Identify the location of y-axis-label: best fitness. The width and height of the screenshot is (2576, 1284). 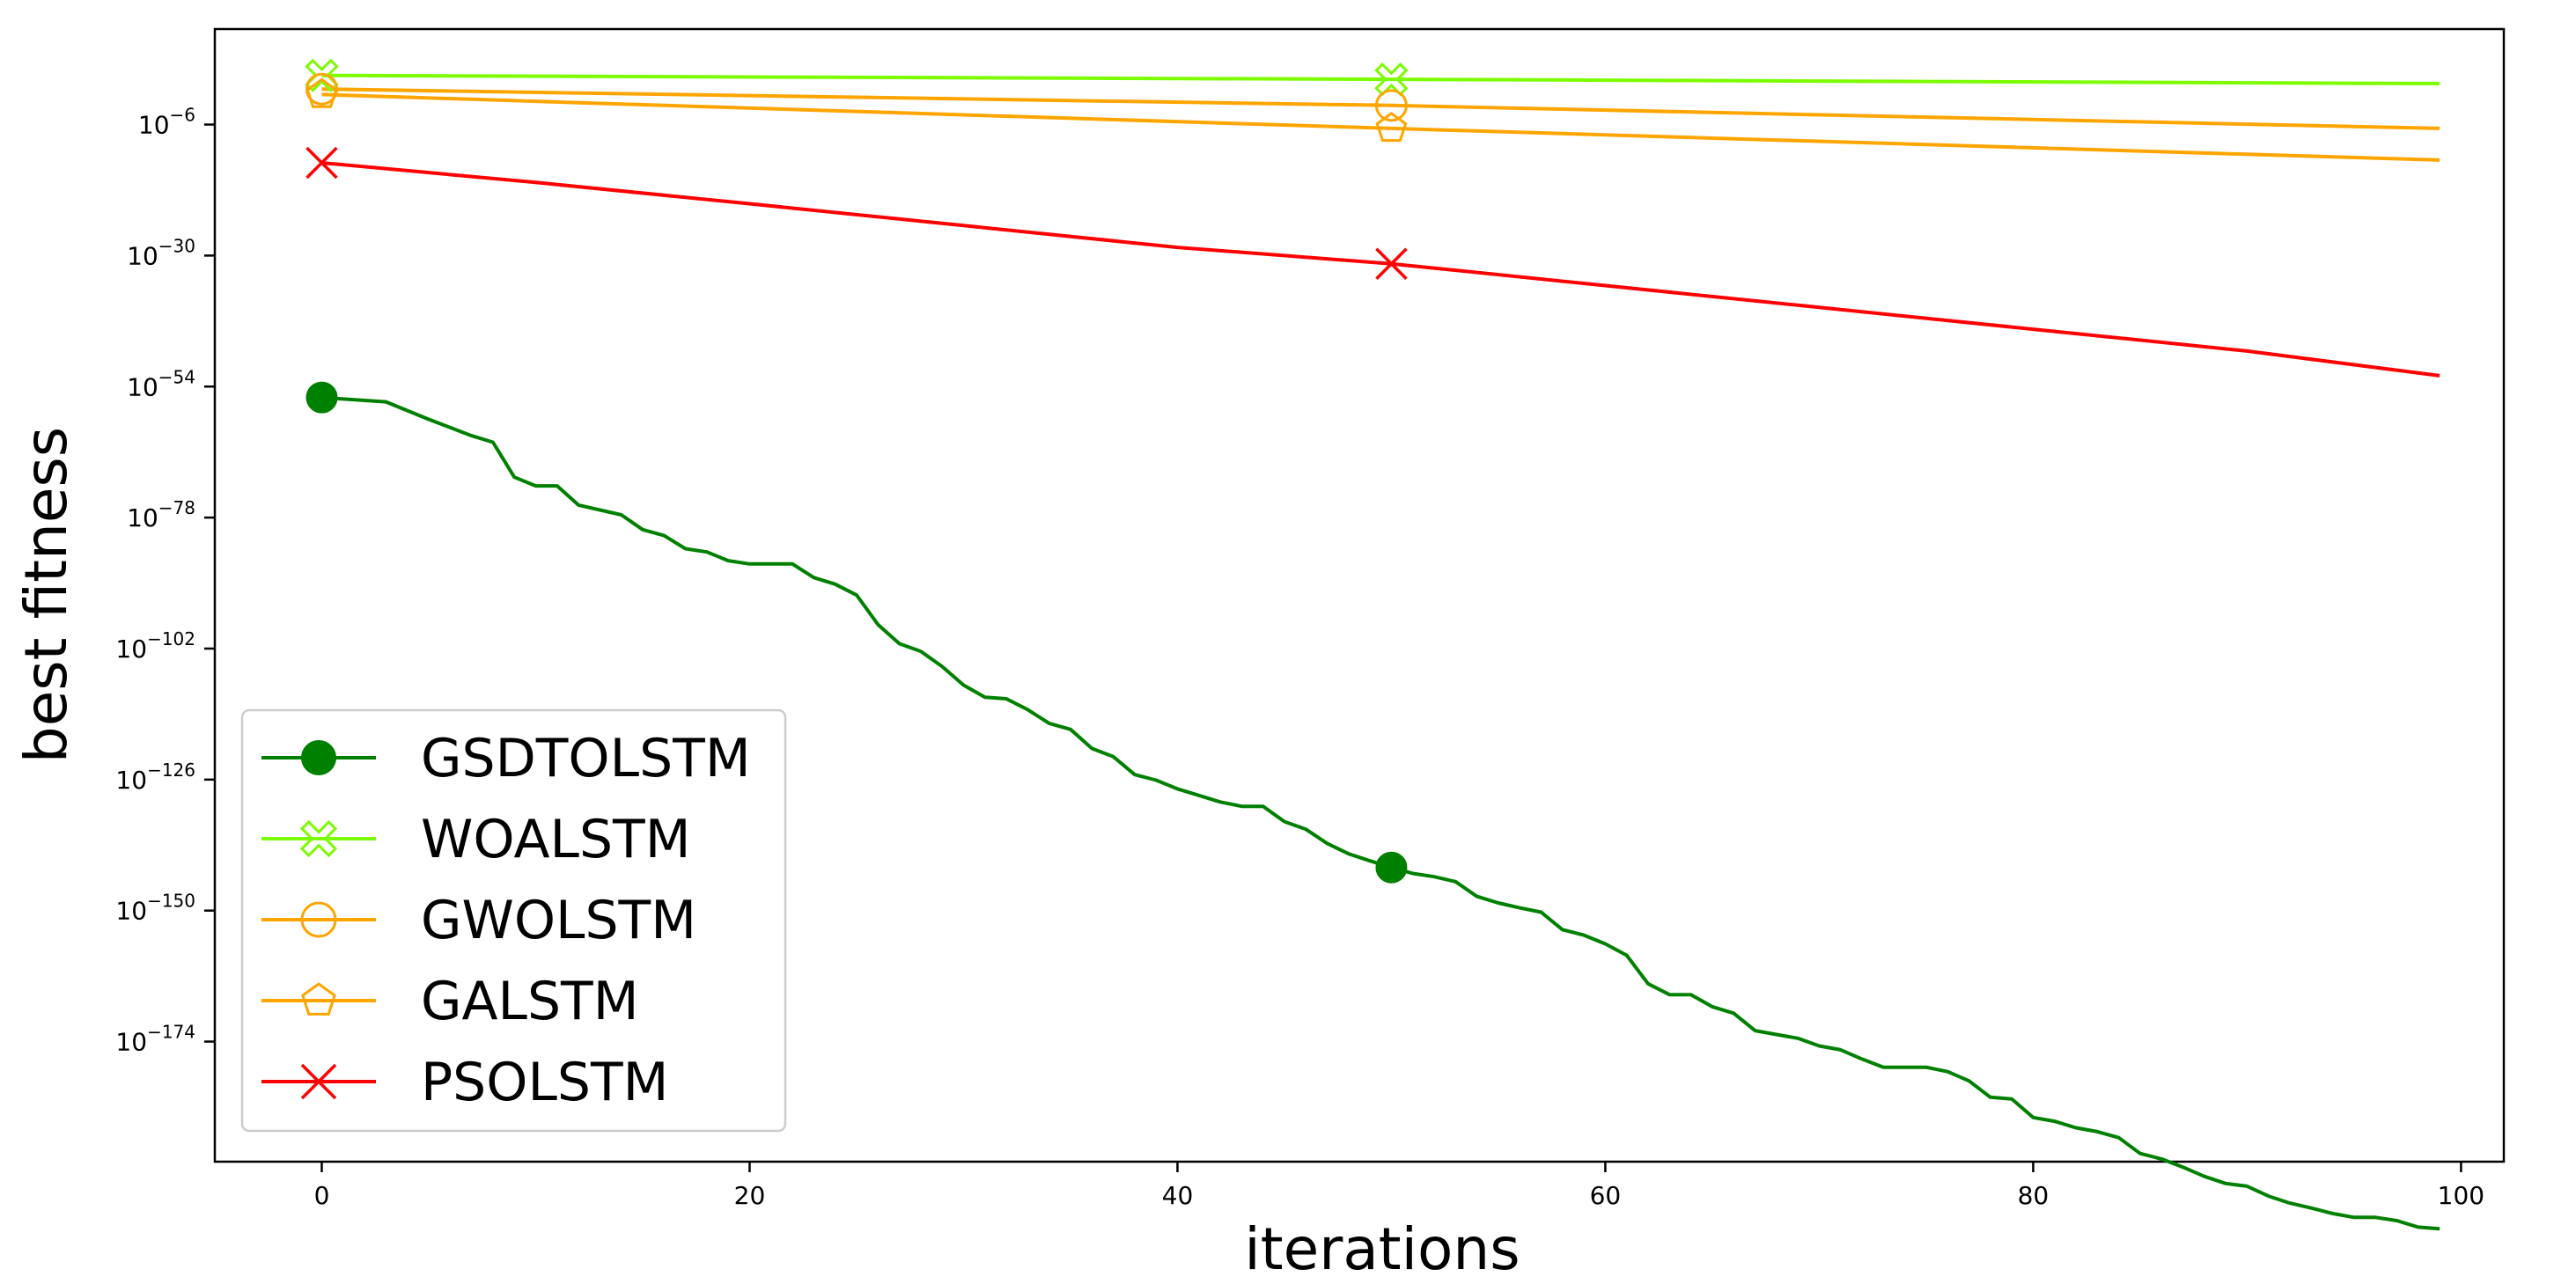
(46, 595).